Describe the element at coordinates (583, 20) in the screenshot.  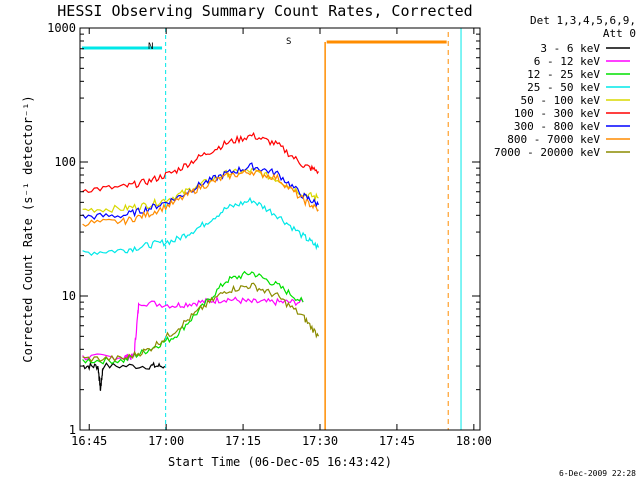
I see `legend-header-line-1: Det 1,3,4,5,6,9,` at that location.